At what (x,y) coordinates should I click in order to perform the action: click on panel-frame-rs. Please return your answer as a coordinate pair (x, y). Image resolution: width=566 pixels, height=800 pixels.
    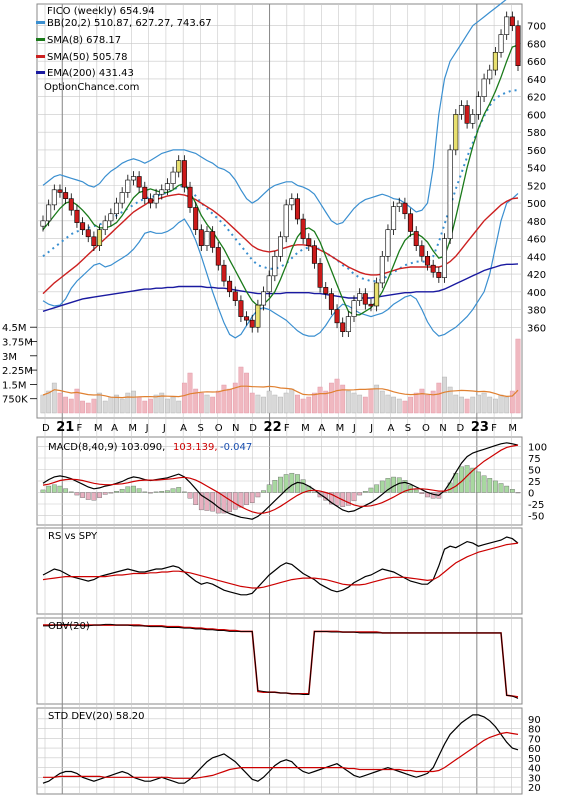
    Looking at the image, I should click on (279, 571).